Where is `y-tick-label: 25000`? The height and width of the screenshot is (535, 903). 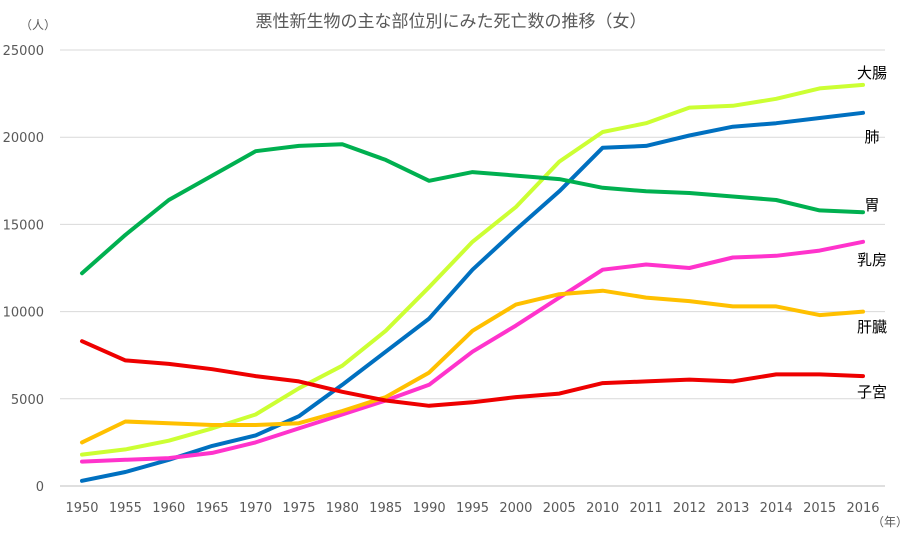 y-tick-label: 25000 is located at coordinates (23, 51).